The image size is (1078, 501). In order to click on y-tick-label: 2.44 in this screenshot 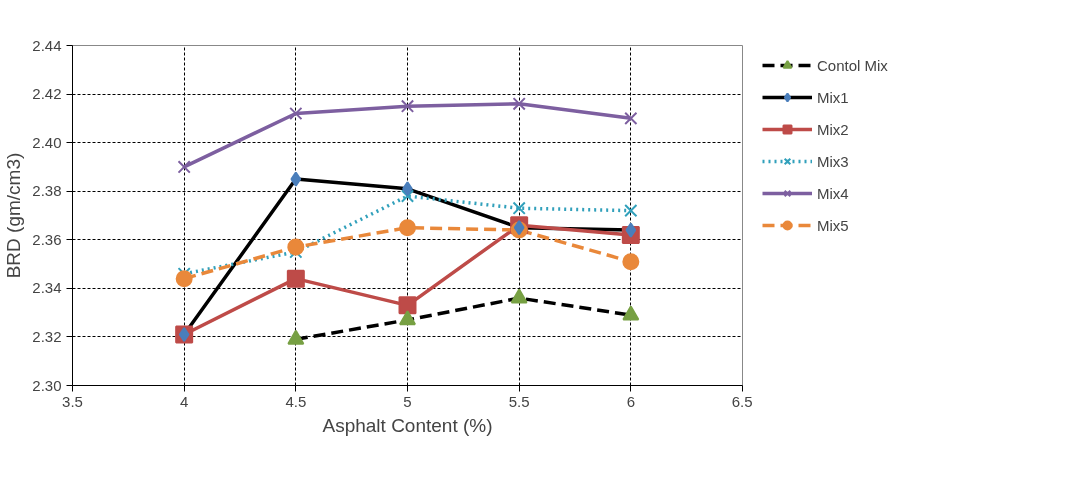, I will do `click(47, 45)`.